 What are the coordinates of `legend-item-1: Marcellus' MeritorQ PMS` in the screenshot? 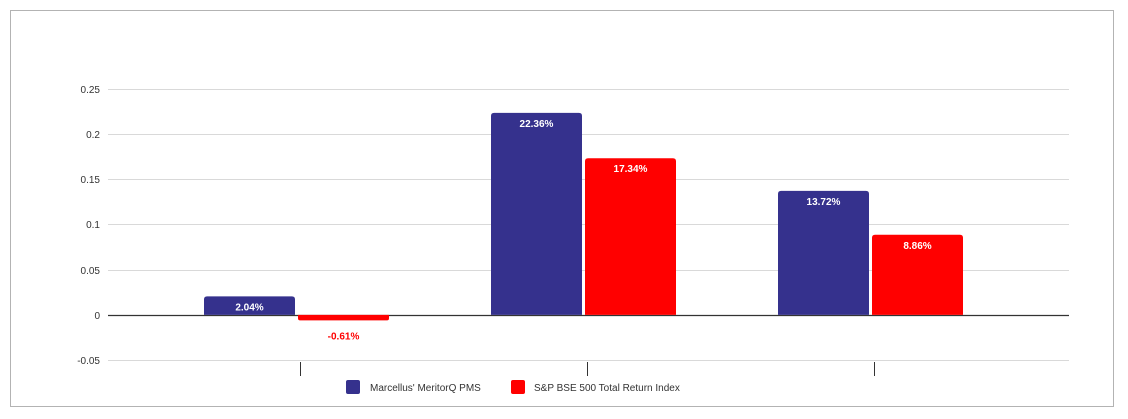 It's located at (413, 387).